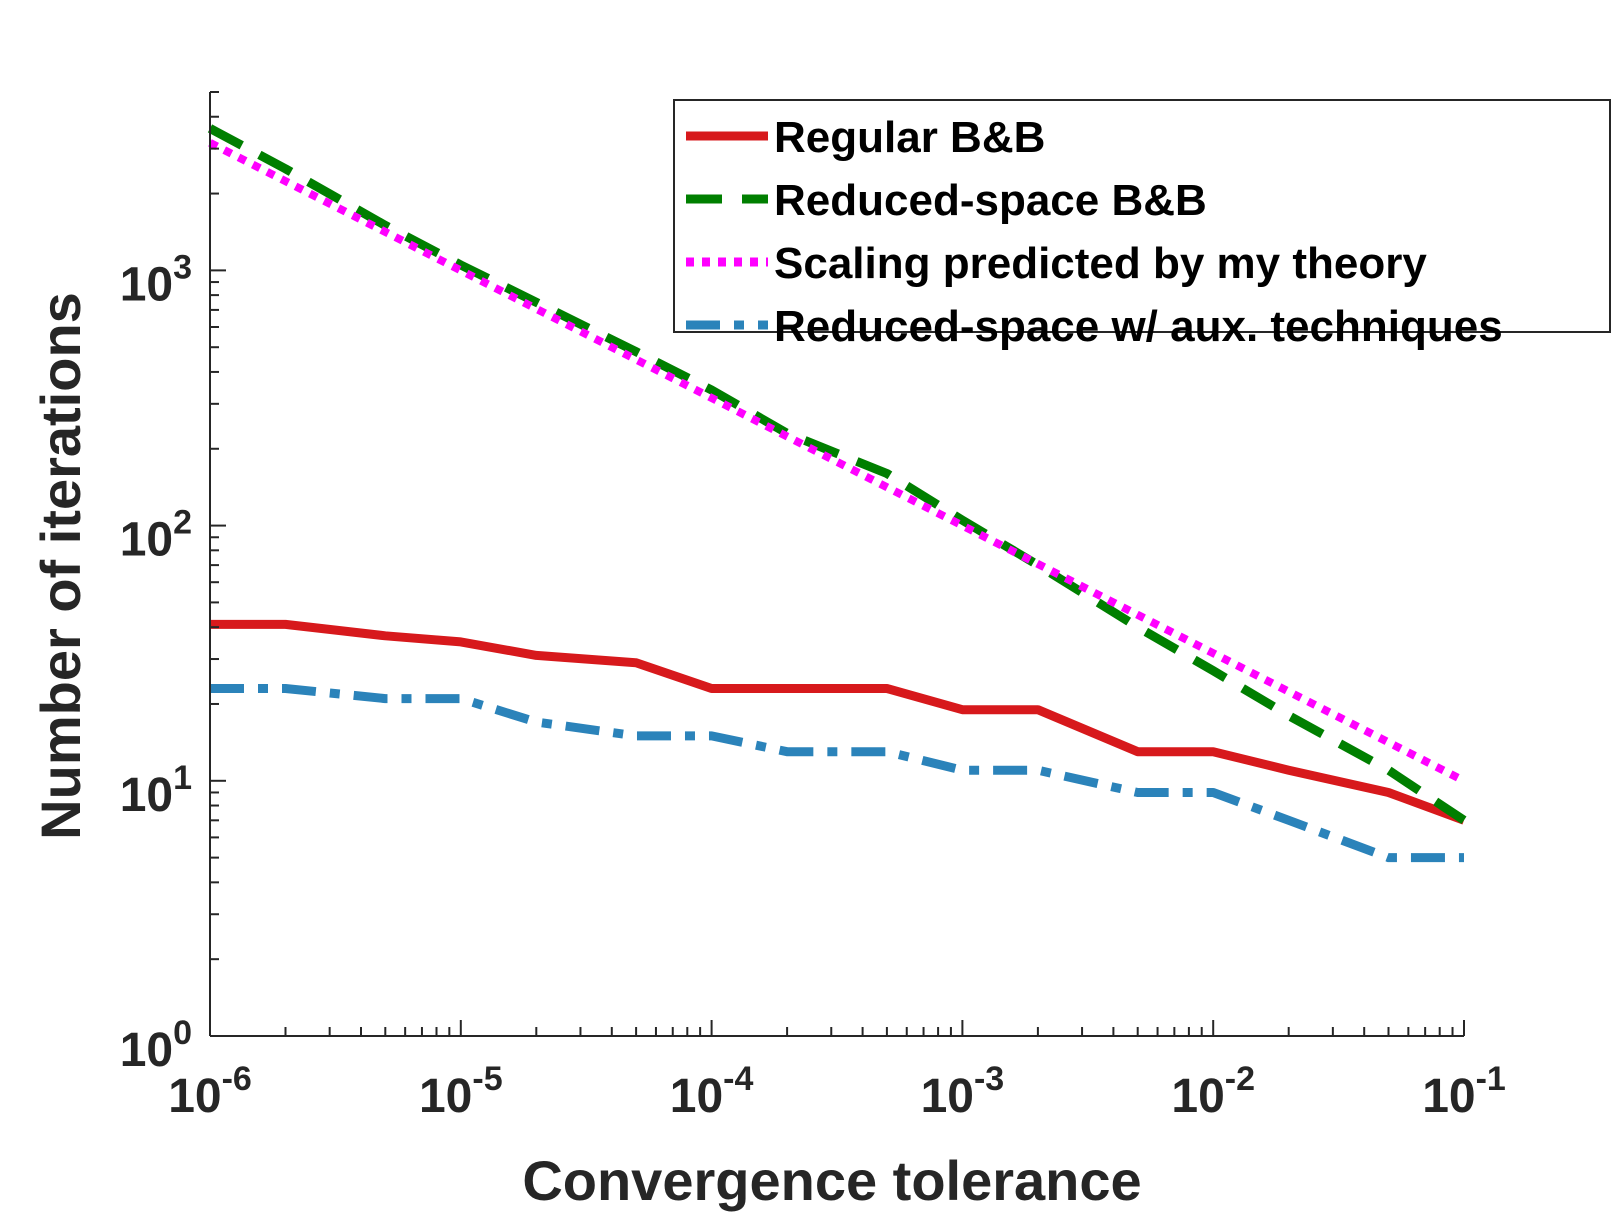  What do you see at coordinates (831, 1180) in the screenshot?
I see `x-axis-title: Convergence tolerance` at bounding box center [831, 1180].